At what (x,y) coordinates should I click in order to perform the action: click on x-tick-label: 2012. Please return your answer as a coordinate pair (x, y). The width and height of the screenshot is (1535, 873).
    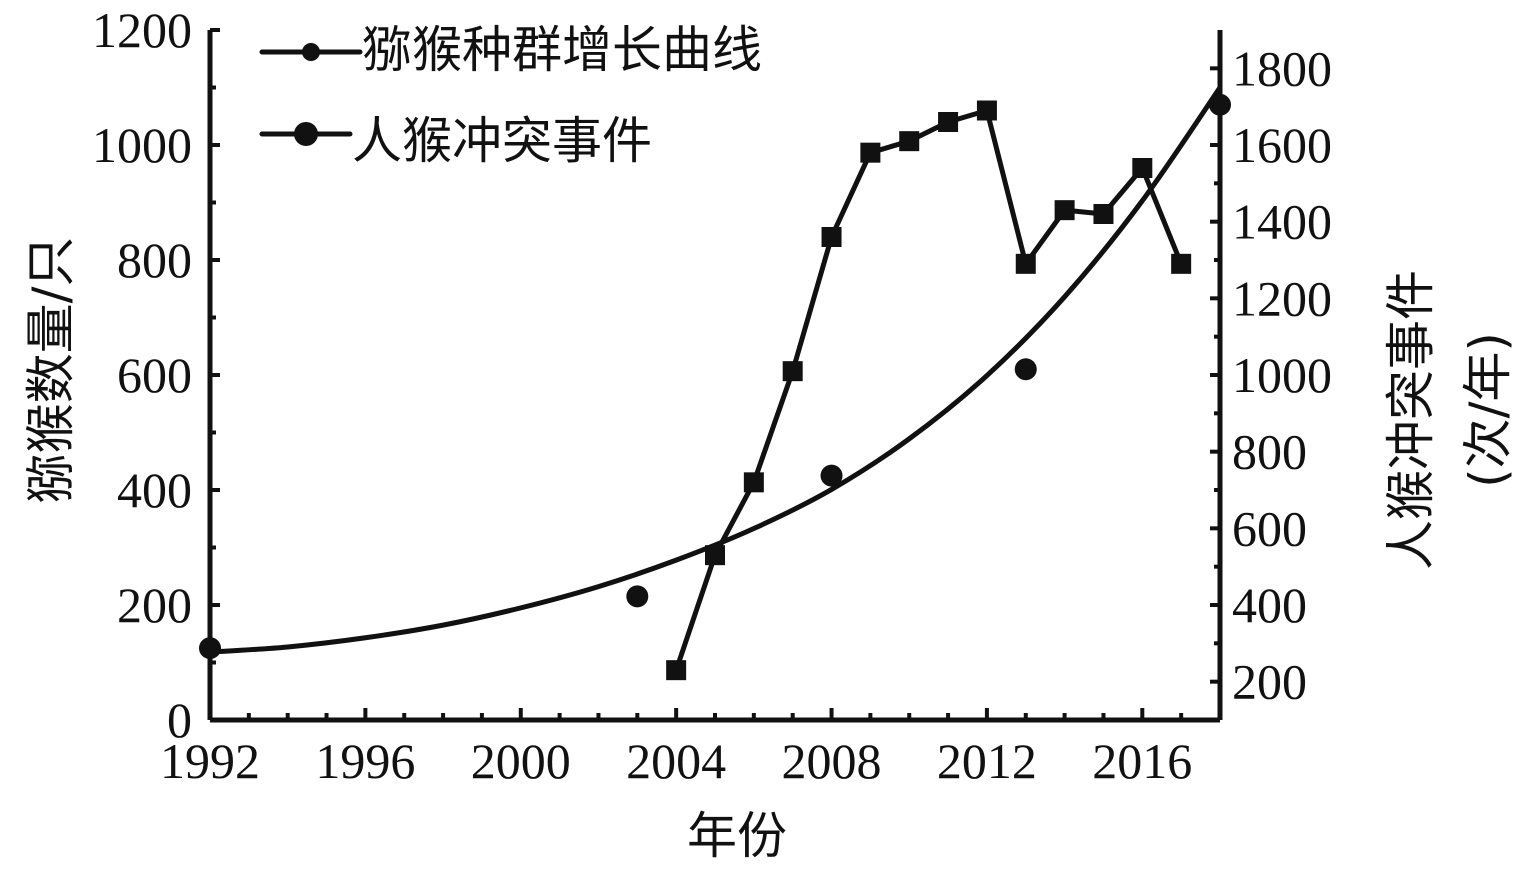
    Looking at the image, I should click on (987, 761).